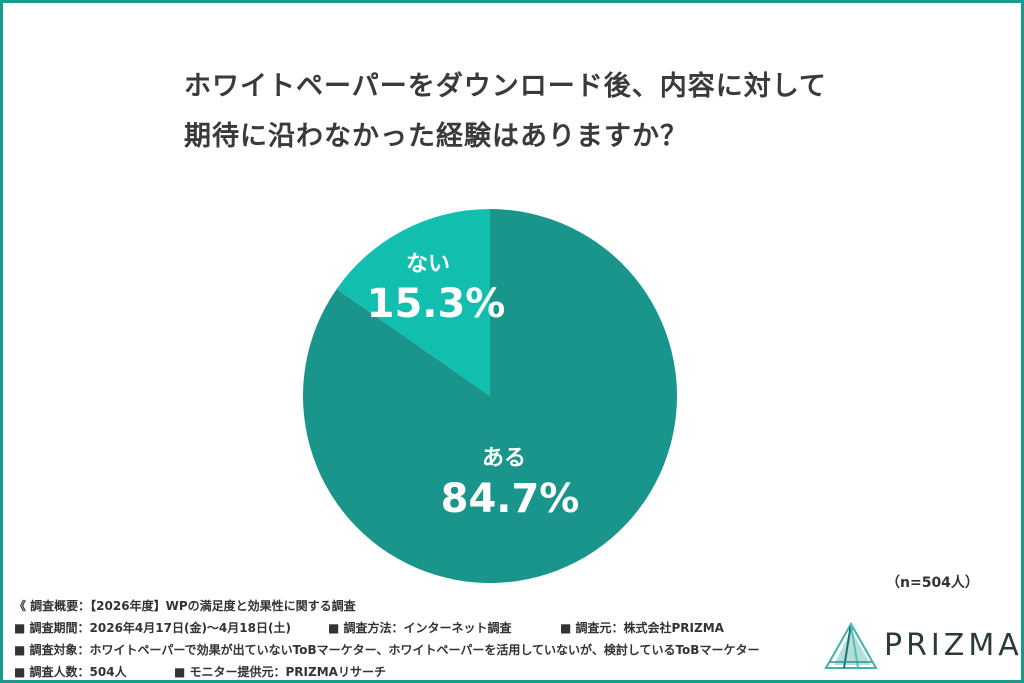 The image size is (1024, 683). What do you see at coordinates (953, 645) in the screenshot?
I see `logo-wordmark: PRIZMA` at bounding box center [953, 645].